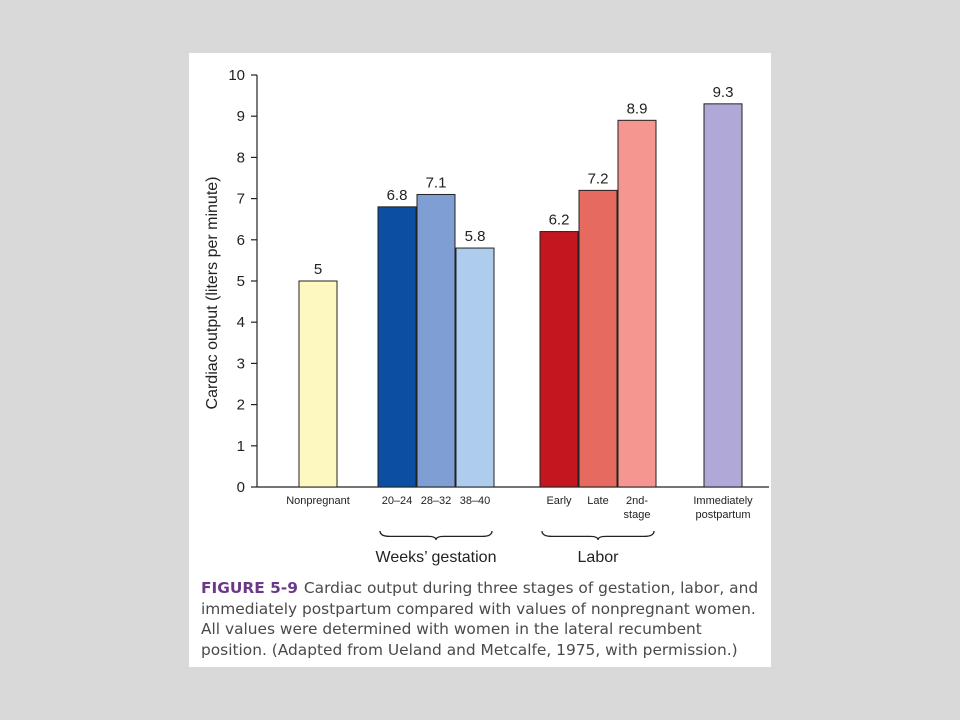 The image size is (960, 720). Describe the element at coordinates (241, 281) in the screenshot. I see `y-tick-label: 5` at that location.